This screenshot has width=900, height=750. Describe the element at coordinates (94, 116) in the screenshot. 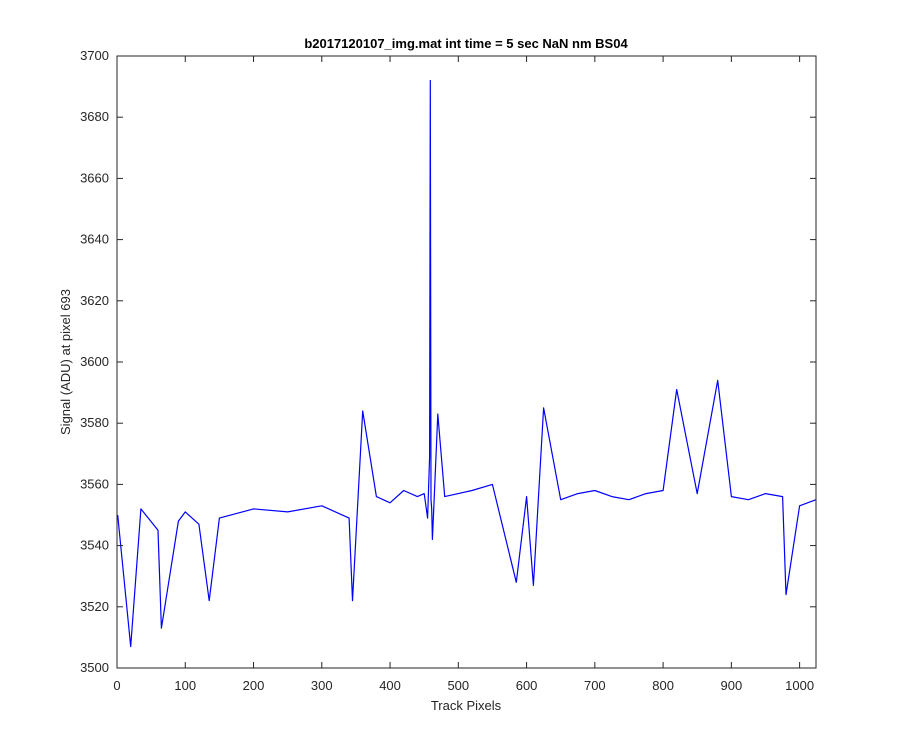

I see `y-tick-label: 3680` at that location.